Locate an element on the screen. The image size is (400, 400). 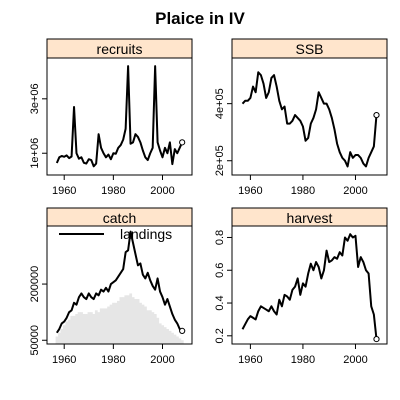
panel-strip-label: catch is located at coordinates (119, 218).